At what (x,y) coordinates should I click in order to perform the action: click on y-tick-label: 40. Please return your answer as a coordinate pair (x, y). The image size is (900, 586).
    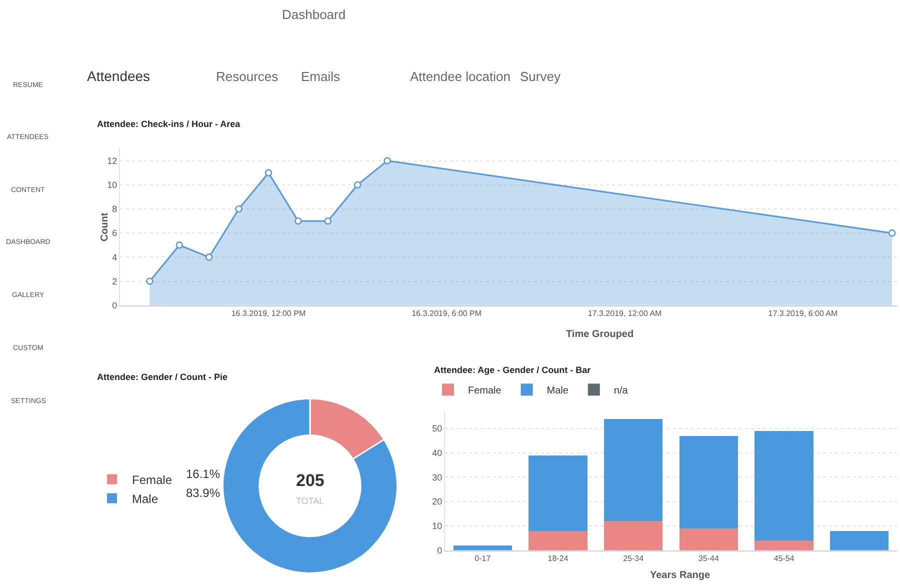
    Looking at the image, I should click on (437, 453).